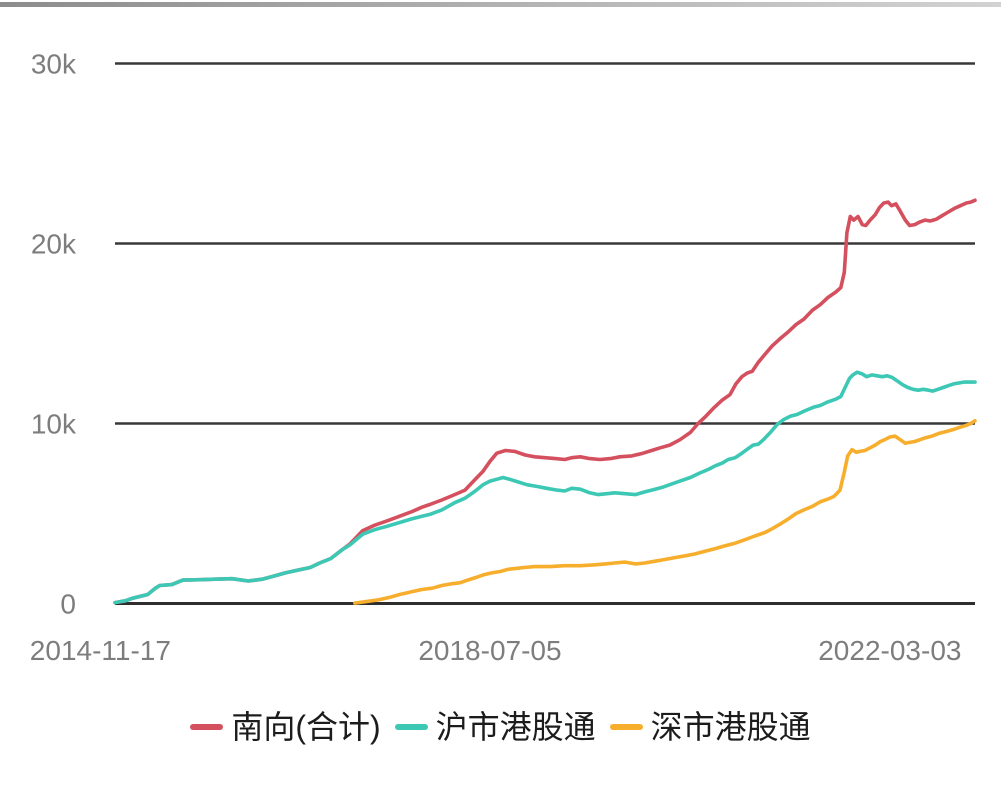 The image size is (1001, 798). I want to click on y-tick-label: 0, so click(68, 604).